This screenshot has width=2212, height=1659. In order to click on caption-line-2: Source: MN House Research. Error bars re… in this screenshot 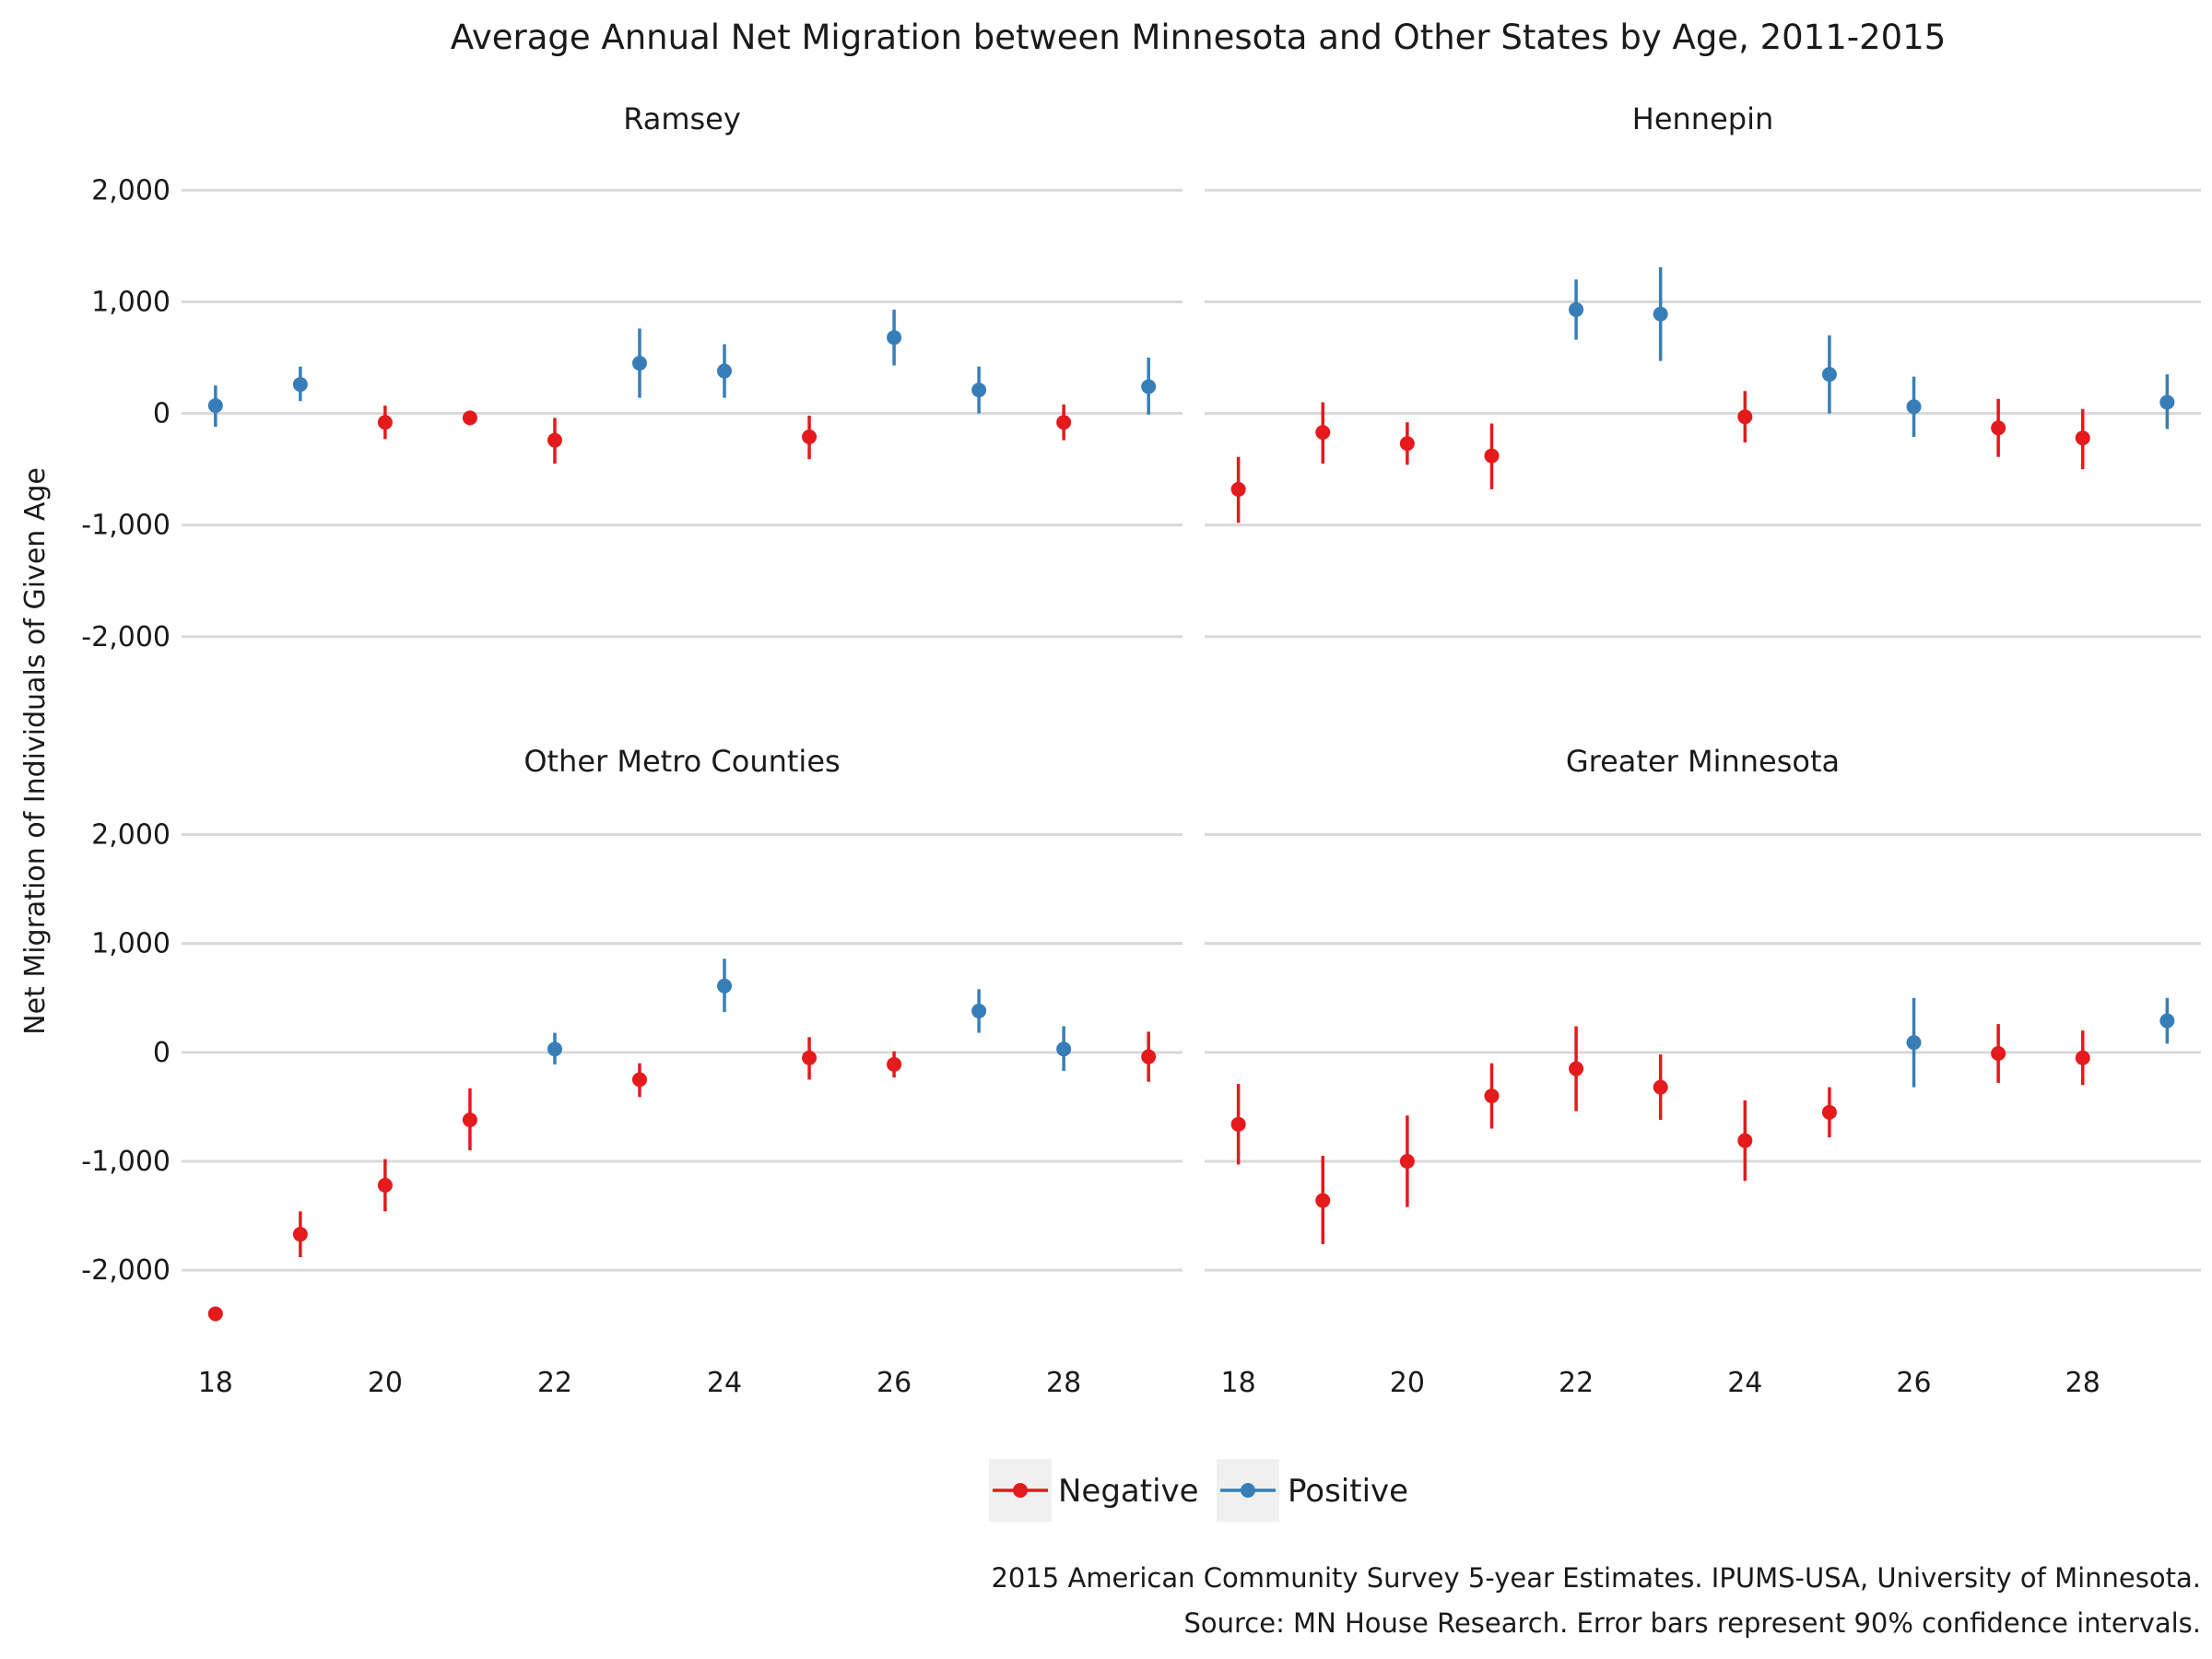, I will do `click(1692, 1623)`.